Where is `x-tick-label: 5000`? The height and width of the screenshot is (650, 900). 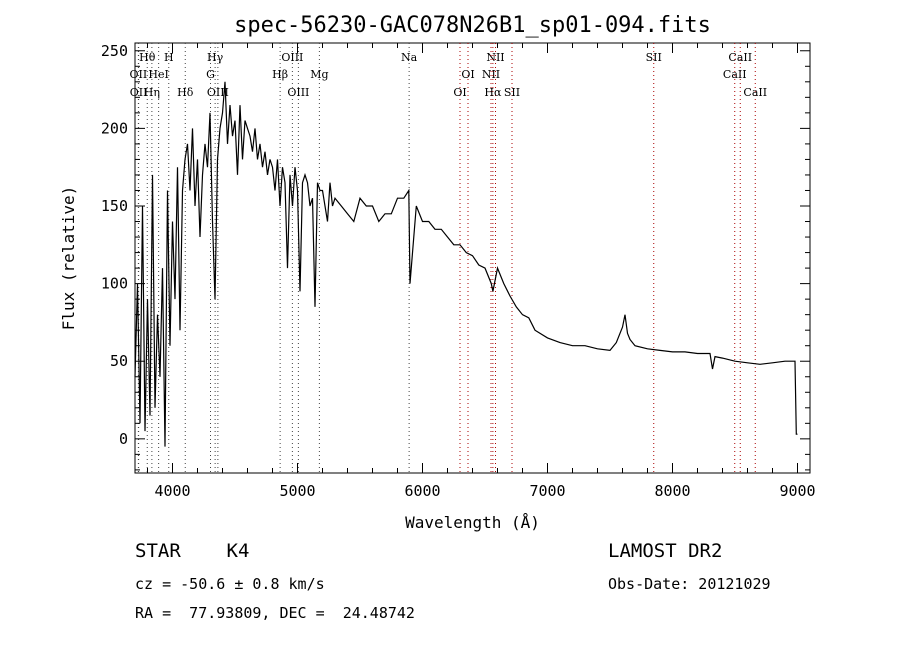 x-tick-label: 5000 is located at coordinates (297, 491).